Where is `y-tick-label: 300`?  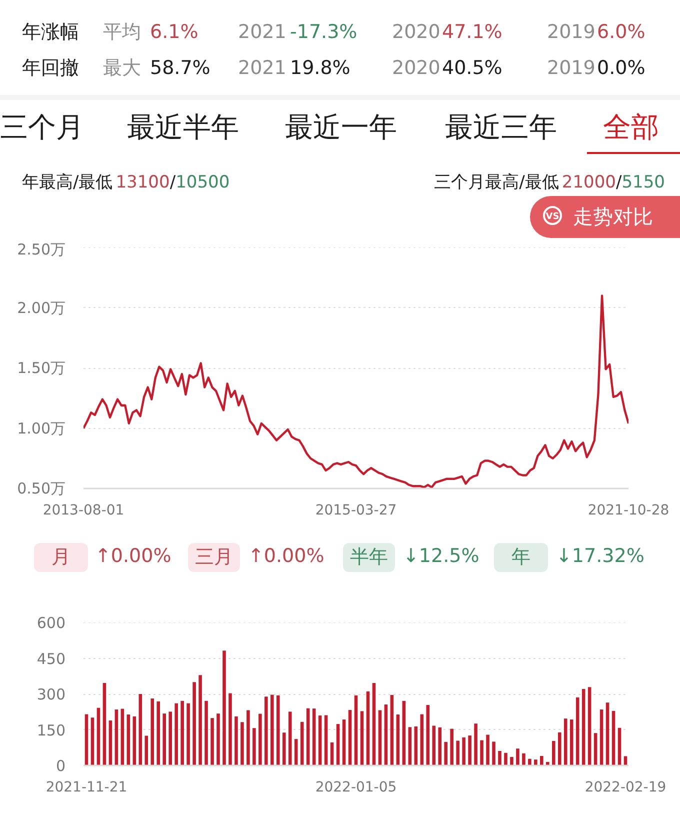
y-tick-label: 300 is located at coordinates (51, 695).